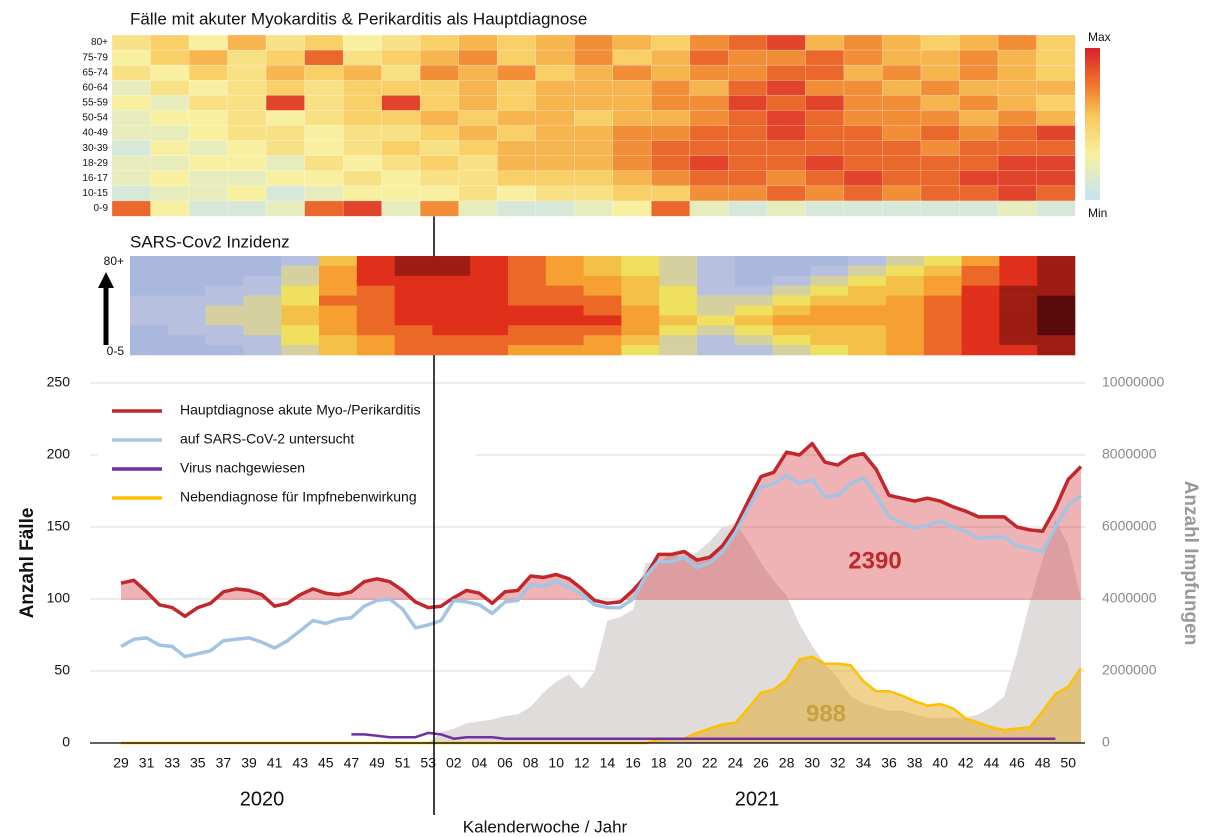 Image resolution: width=1211 pixels, height=837 pixels. I want to click on x-tick-label: 48, so click(1043, 763).